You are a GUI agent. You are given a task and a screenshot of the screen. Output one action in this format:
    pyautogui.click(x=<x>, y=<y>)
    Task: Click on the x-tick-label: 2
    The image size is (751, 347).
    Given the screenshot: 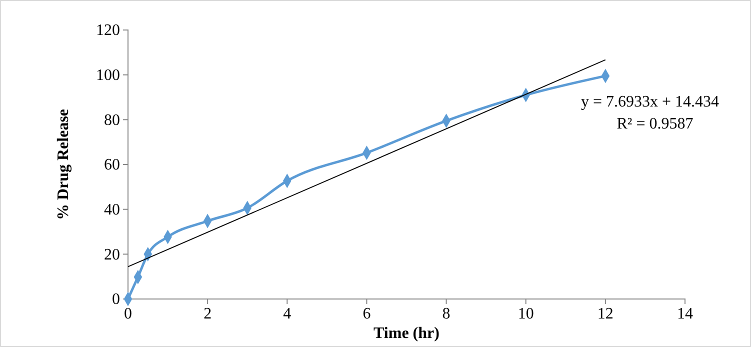 What is the action you would take?
    pyautogui.click(x=208, y=313)
    